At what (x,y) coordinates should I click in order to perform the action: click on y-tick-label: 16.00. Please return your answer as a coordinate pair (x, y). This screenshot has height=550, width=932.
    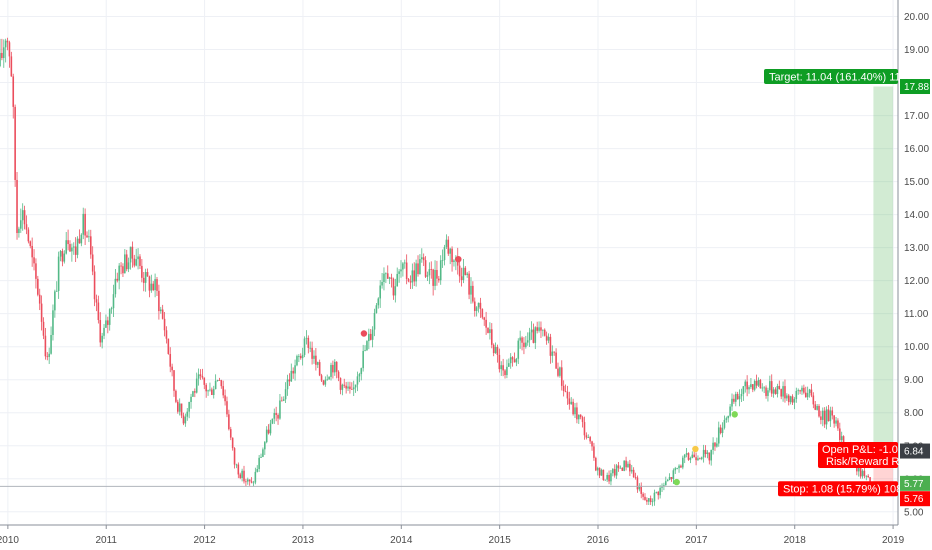
    Looking at the image, I should click on (916, 149).